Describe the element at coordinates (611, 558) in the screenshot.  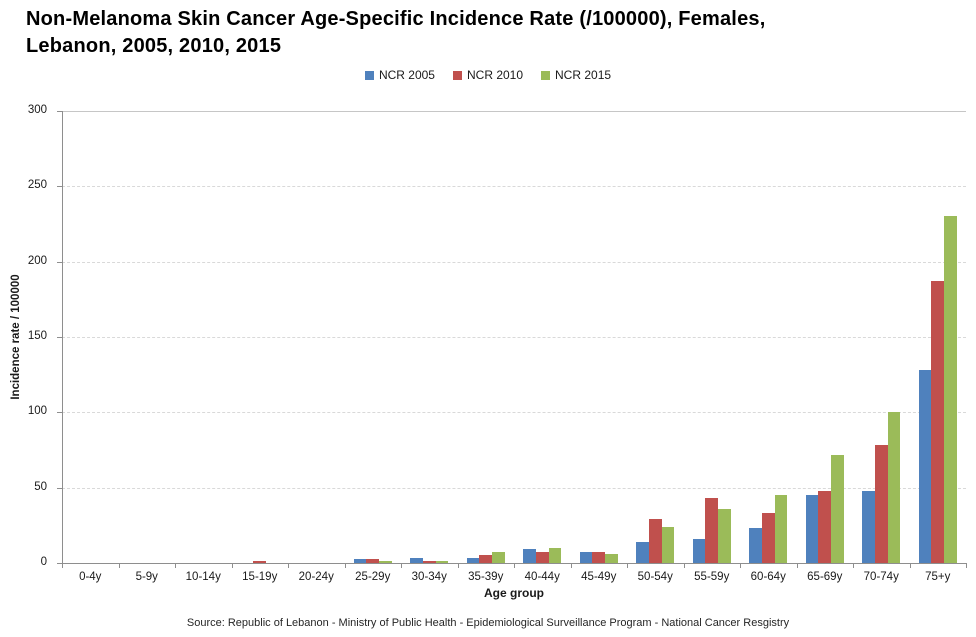
I see `bar-ncr-2015-45-49y` at that location.